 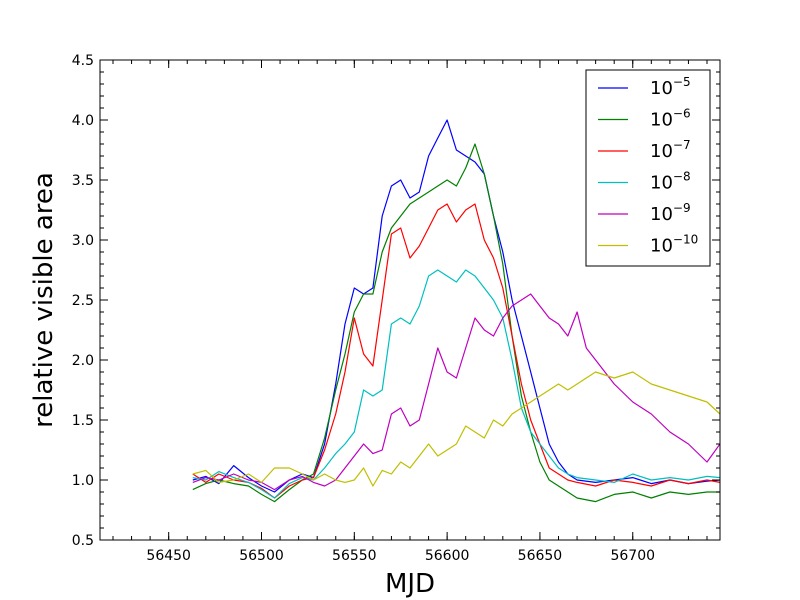 What do you see at coordinates (83, 61) in the screenshot?
I see `y-tick-label: 4.5` at bounding box center [83, 61].